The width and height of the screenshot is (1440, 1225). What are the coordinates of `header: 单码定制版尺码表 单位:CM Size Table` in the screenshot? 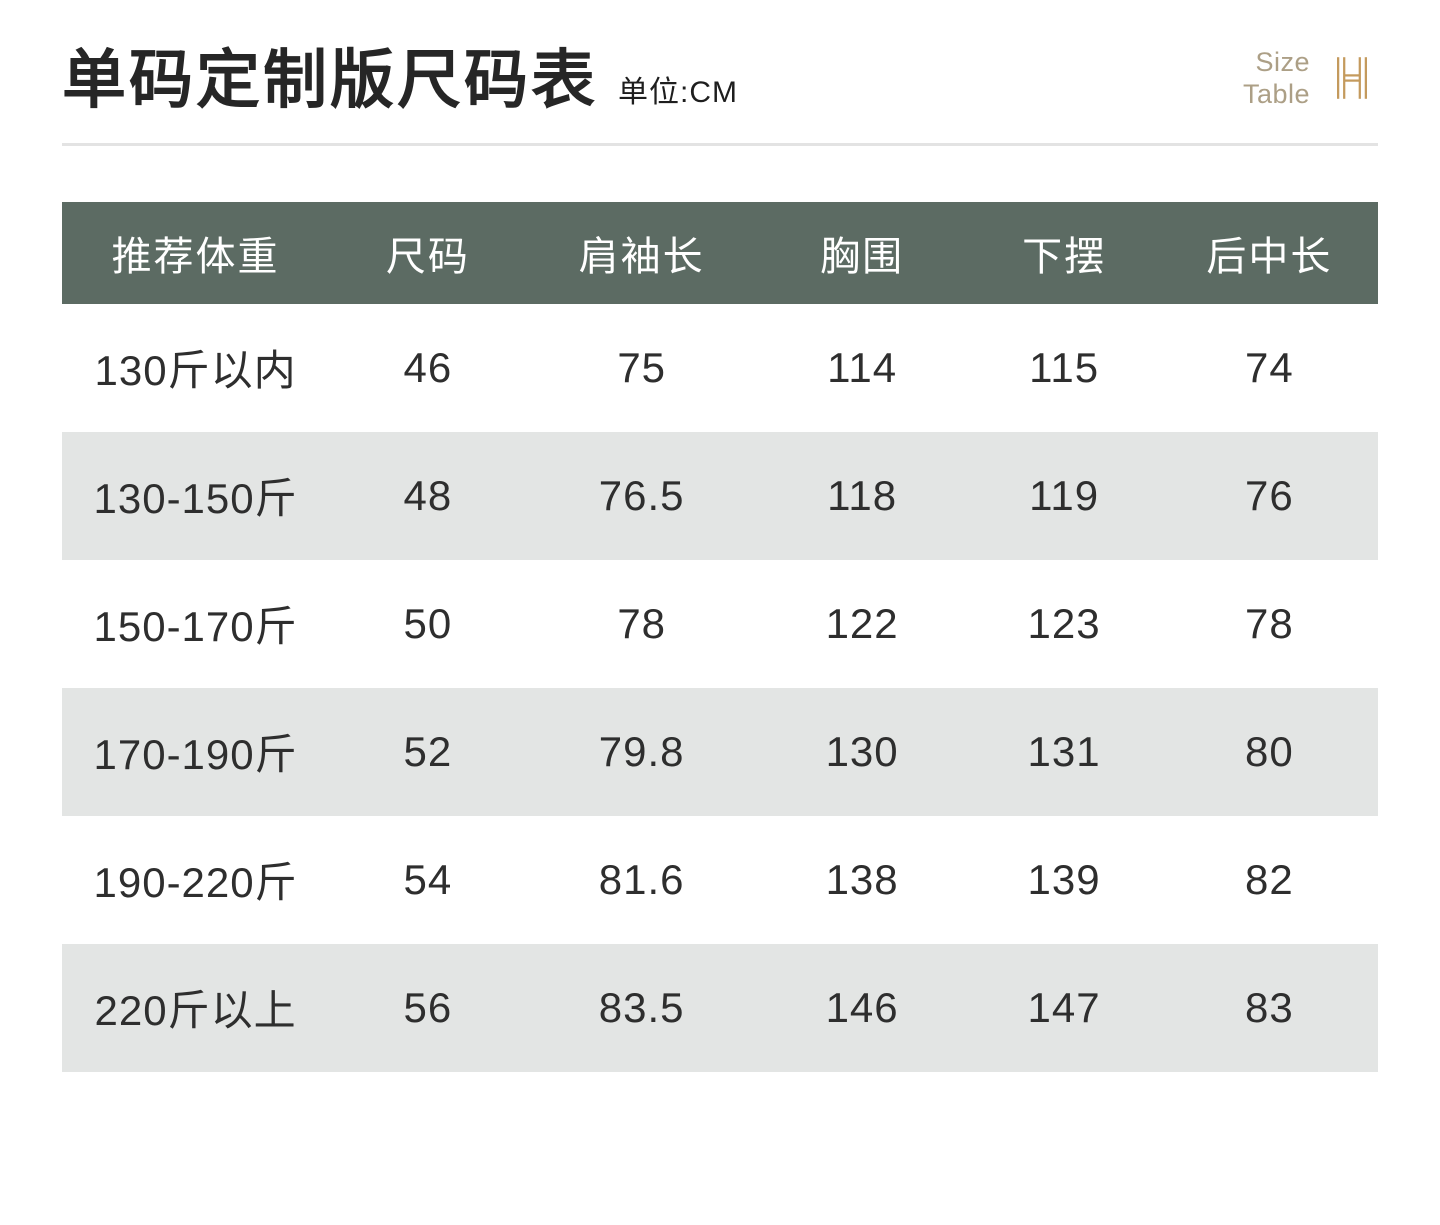 It's located at (720, 81).